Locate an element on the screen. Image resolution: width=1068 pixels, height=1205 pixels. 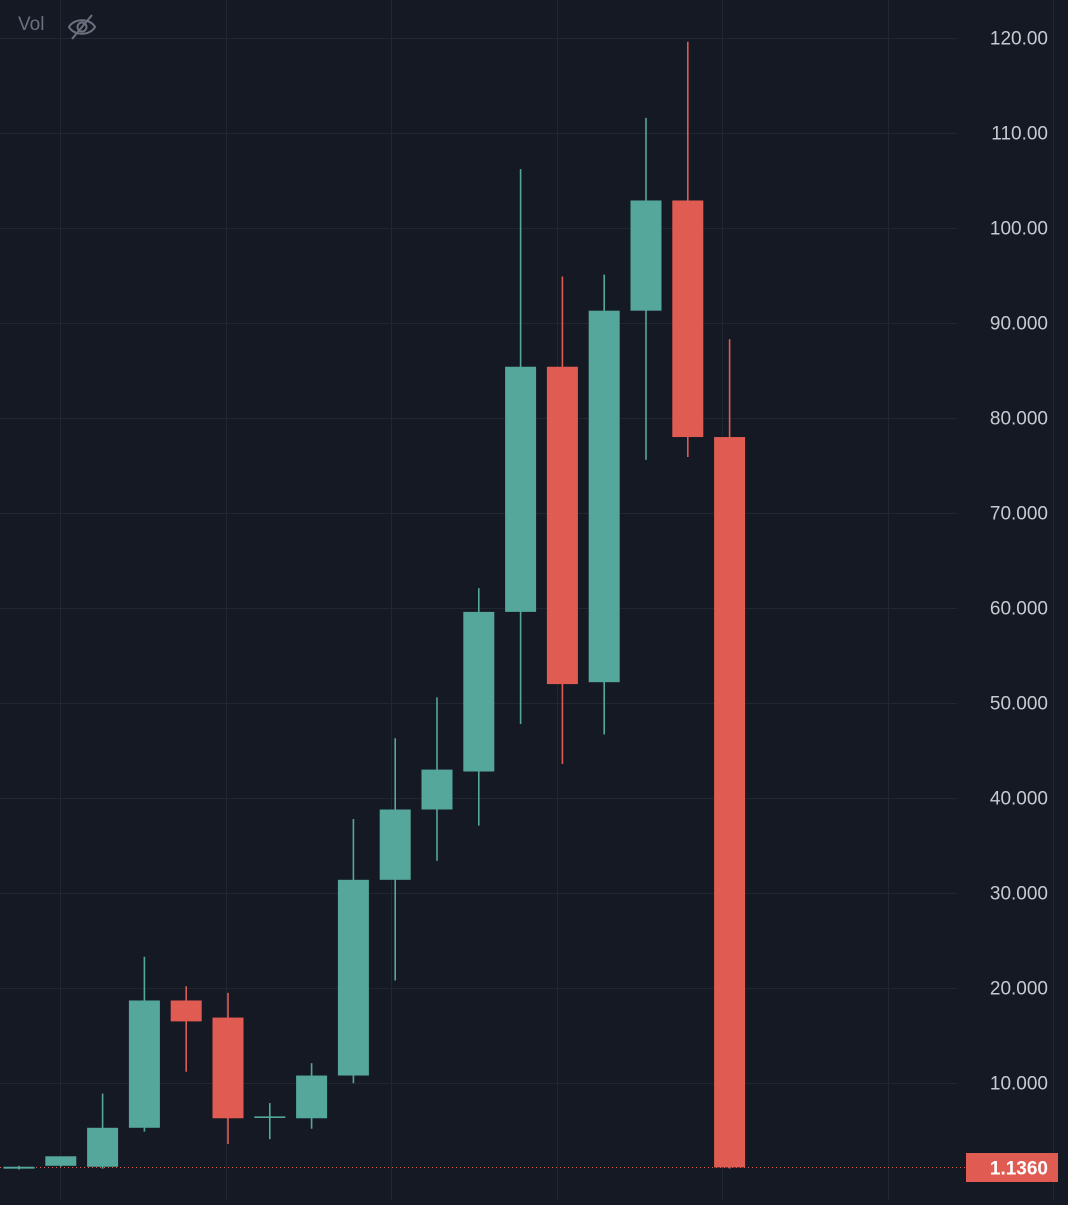
volume-indicator-label: Vol is located at coordinates (31, 24).